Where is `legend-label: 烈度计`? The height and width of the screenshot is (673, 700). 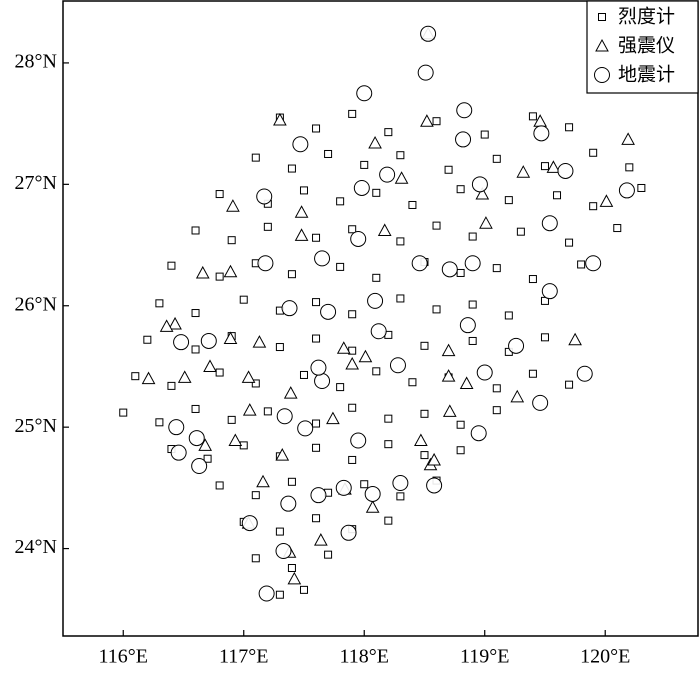
legend-label: 烈度计 is located at coordinates (646, 17).